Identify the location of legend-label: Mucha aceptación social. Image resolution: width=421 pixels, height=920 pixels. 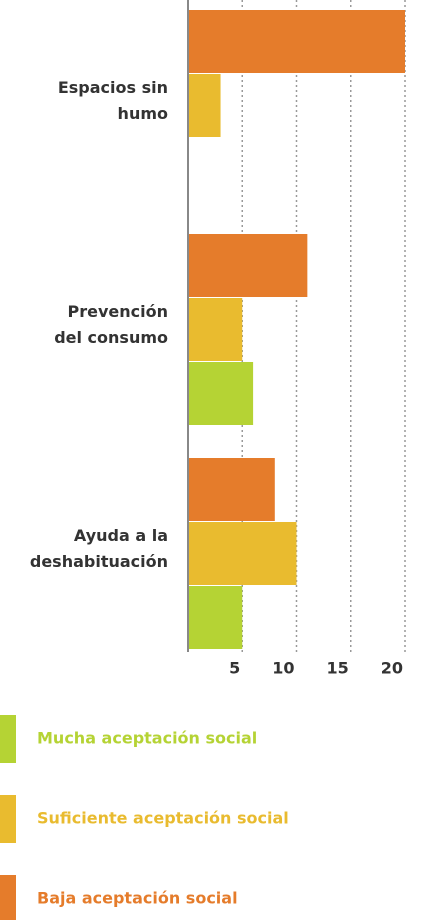
(147, 738).